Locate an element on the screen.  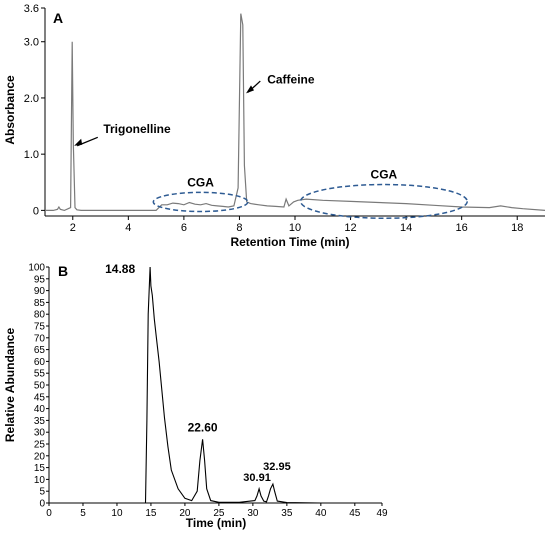
trigonelline-label: Trigonelline is located at coordinates (137, 129).